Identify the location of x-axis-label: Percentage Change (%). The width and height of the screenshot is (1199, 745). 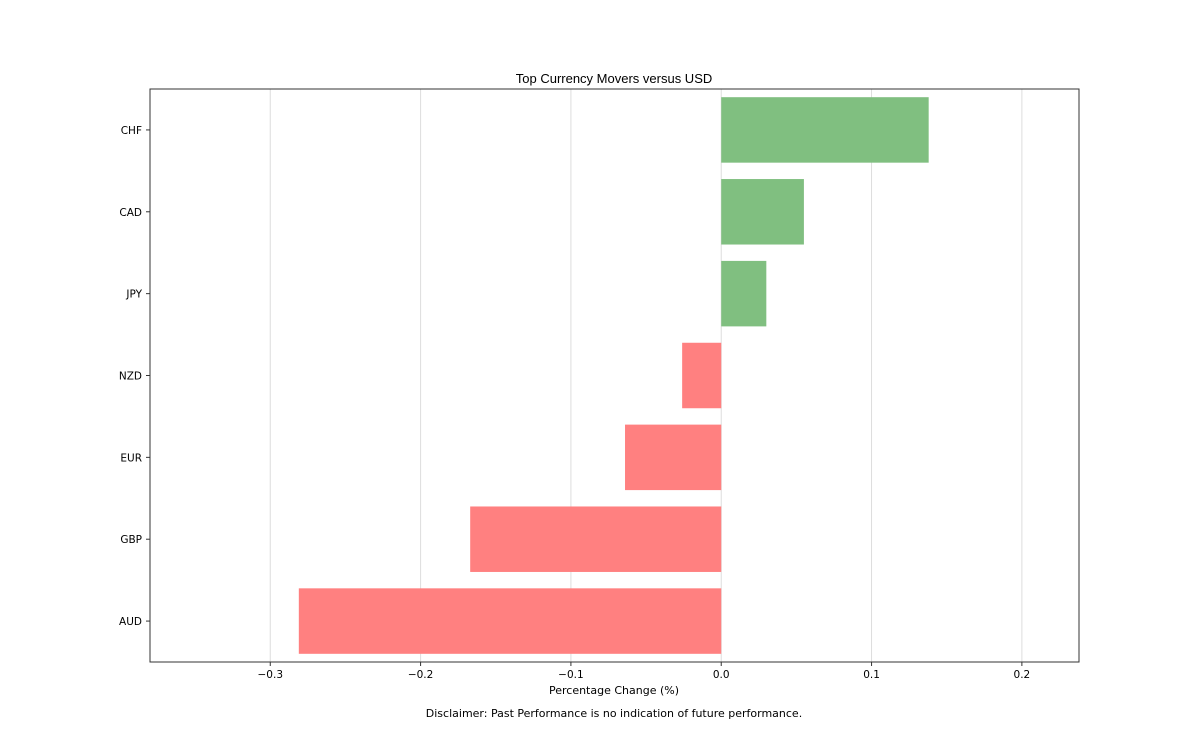
(614, 690).